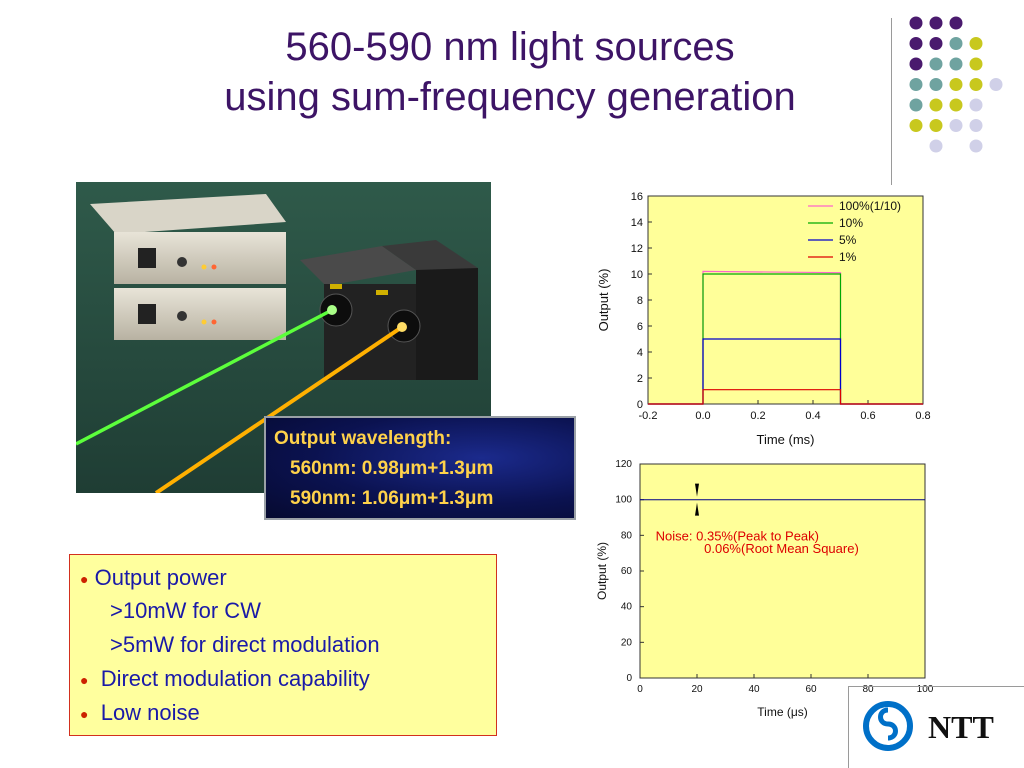  I want to click on y-tick-label: 120, so click(623, 464).